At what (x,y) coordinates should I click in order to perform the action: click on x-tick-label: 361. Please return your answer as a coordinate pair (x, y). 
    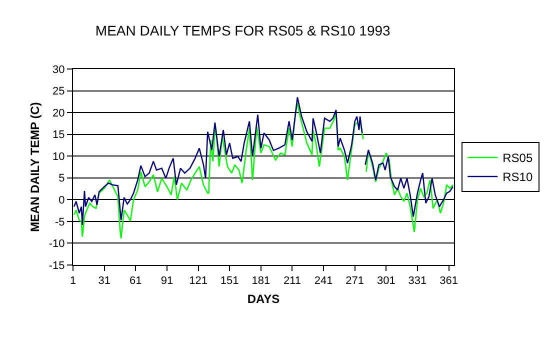
    Looking at the image, I should click on (449, 281).